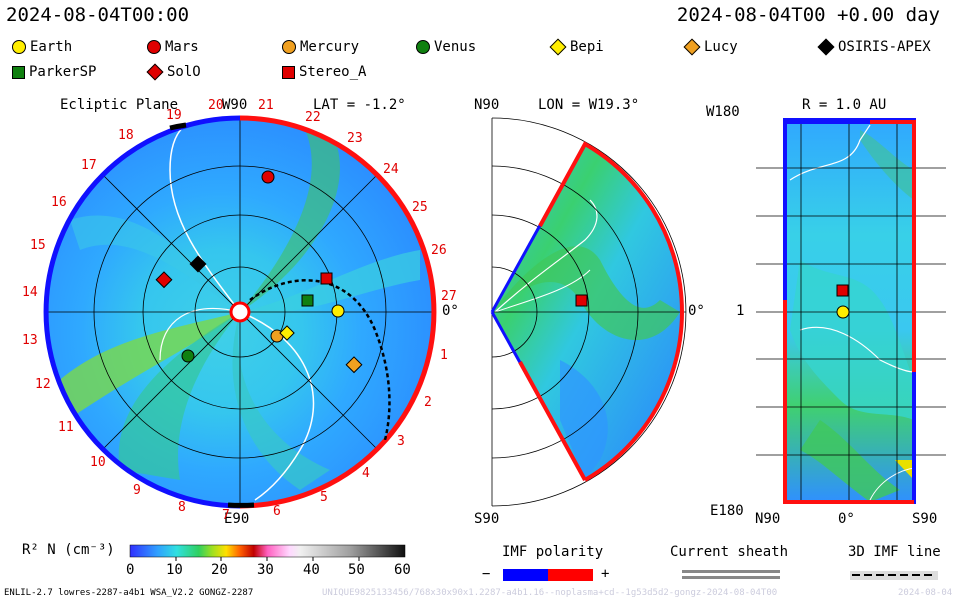 The image size is (960, 600). I want to click on imf-3d-line-sample, so click(894, 575).